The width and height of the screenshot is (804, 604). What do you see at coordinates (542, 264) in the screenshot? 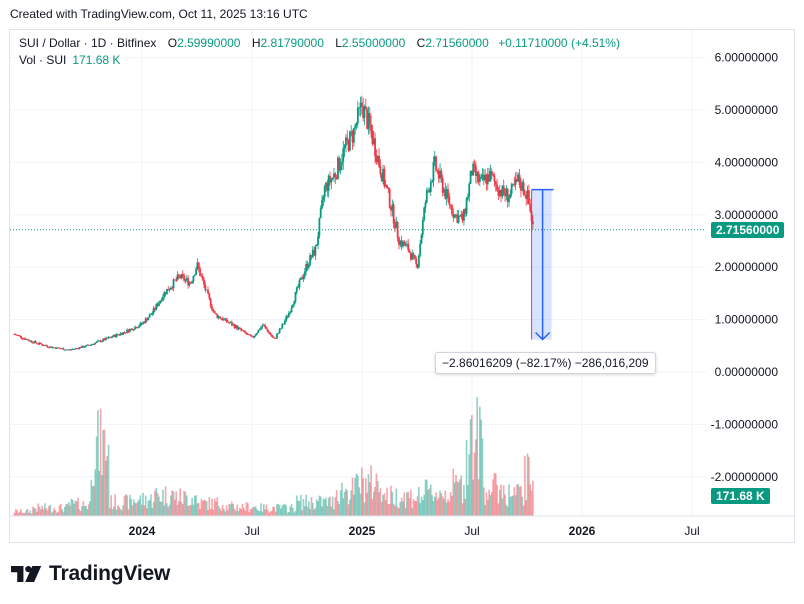
I see `measure-tool` at bounding box center [542, 264].